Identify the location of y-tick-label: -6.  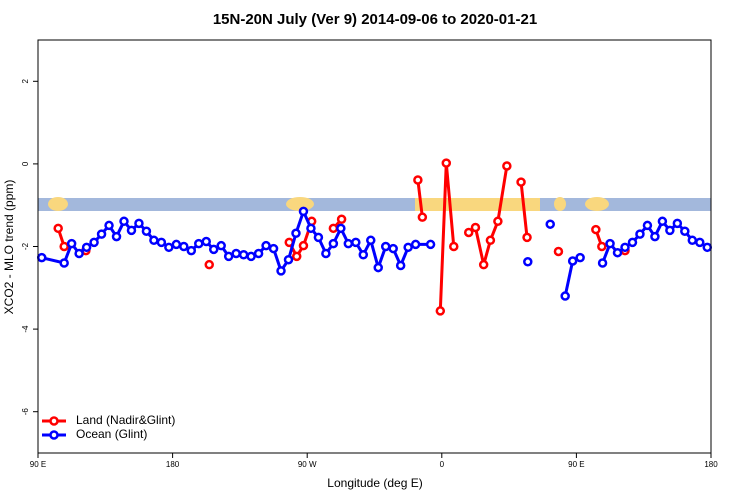
(25, 412).